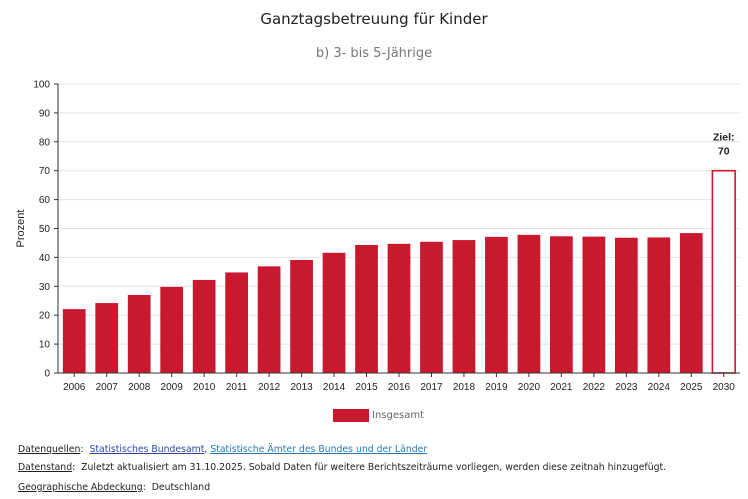  Describe the element at coordinates (139, 387) in the screenshot. I see `x-tick-label-2008: 2008` at that location.